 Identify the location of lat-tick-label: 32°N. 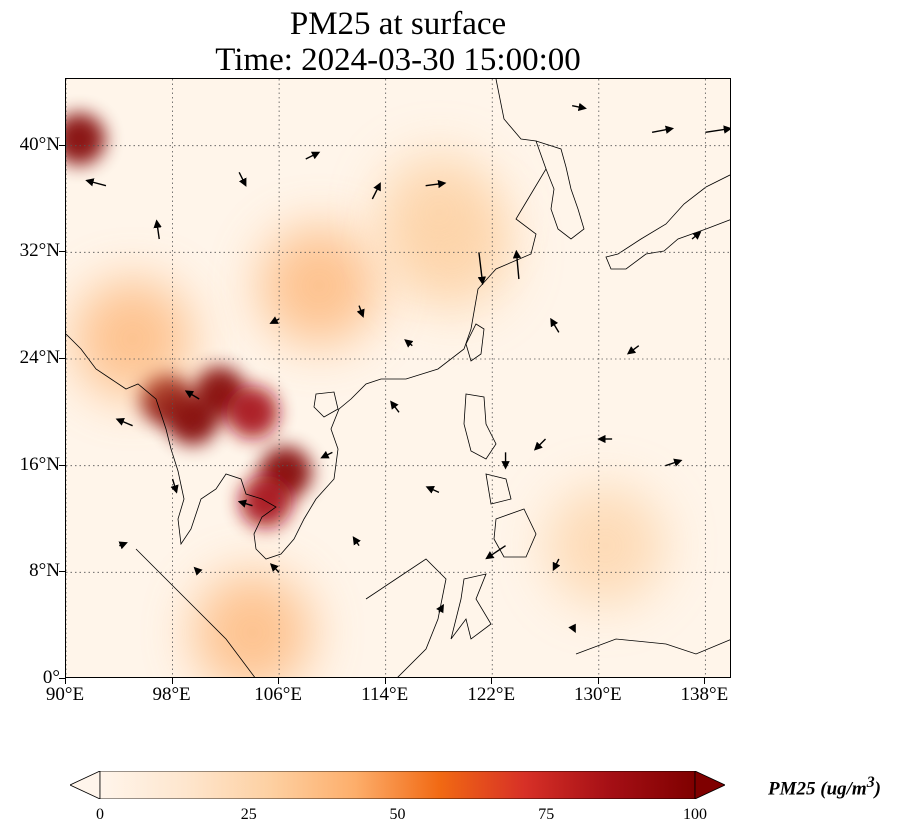
(39, 251).